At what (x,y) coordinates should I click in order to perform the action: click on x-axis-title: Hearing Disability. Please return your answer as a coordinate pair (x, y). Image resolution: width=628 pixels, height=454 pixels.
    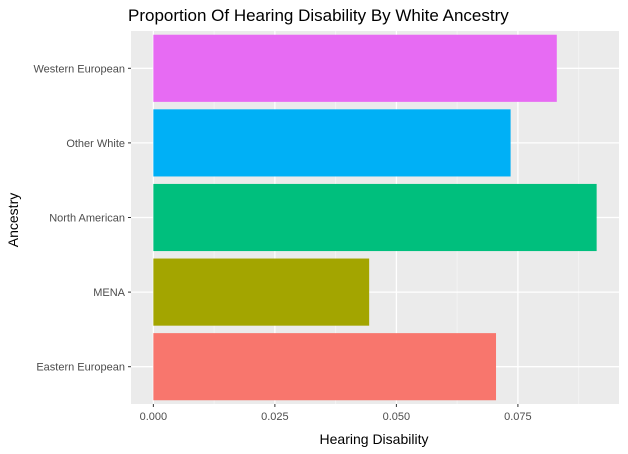
    Looking at the image, I should click on (374, 439).